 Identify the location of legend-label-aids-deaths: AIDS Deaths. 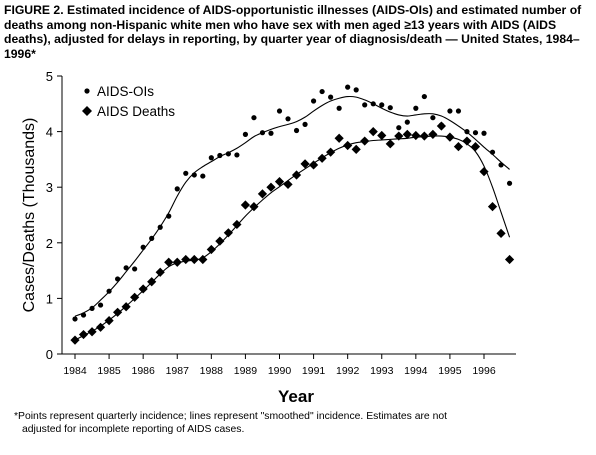
(136, 111).